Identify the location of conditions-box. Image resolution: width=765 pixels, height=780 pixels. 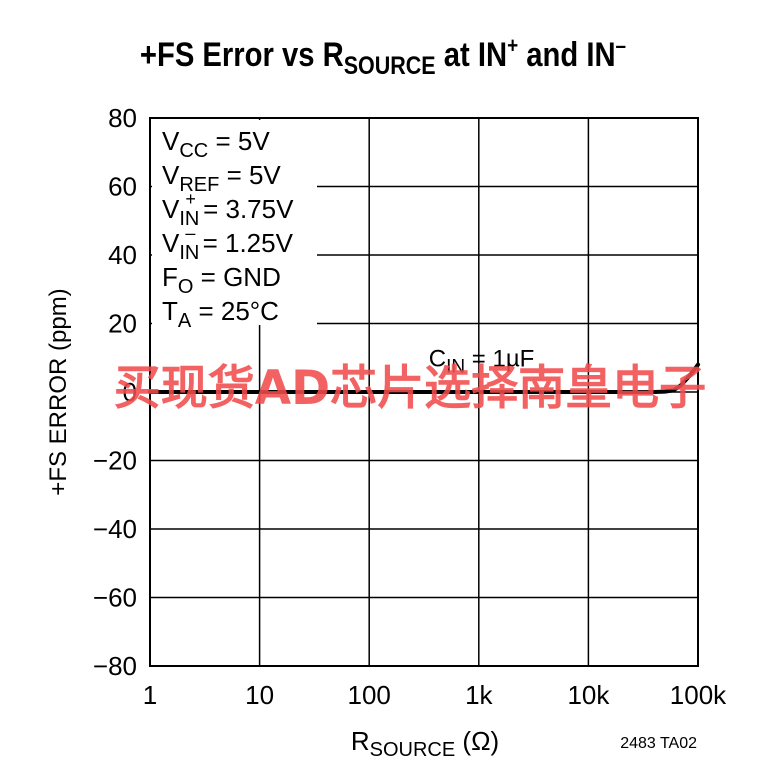
(234, 222).